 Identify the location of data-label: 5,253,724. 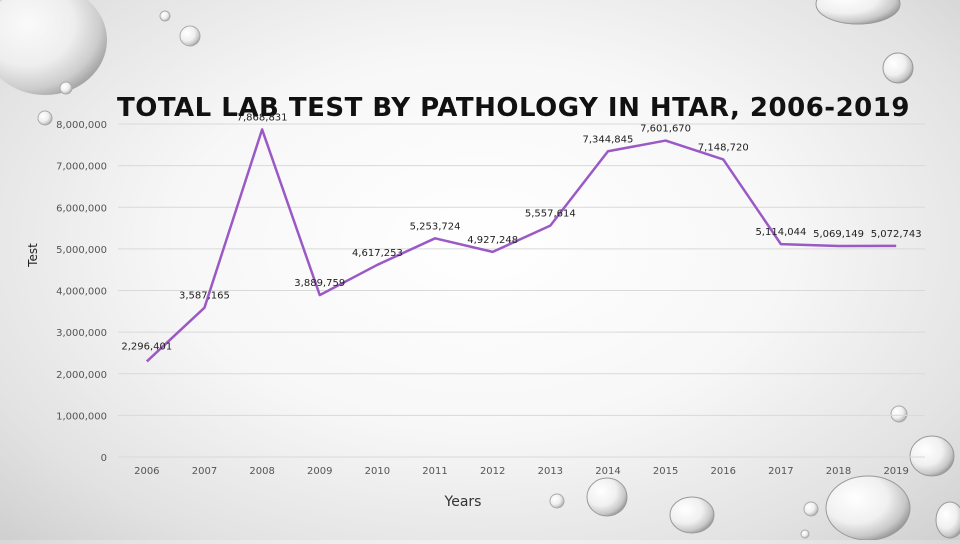
(435, 226).